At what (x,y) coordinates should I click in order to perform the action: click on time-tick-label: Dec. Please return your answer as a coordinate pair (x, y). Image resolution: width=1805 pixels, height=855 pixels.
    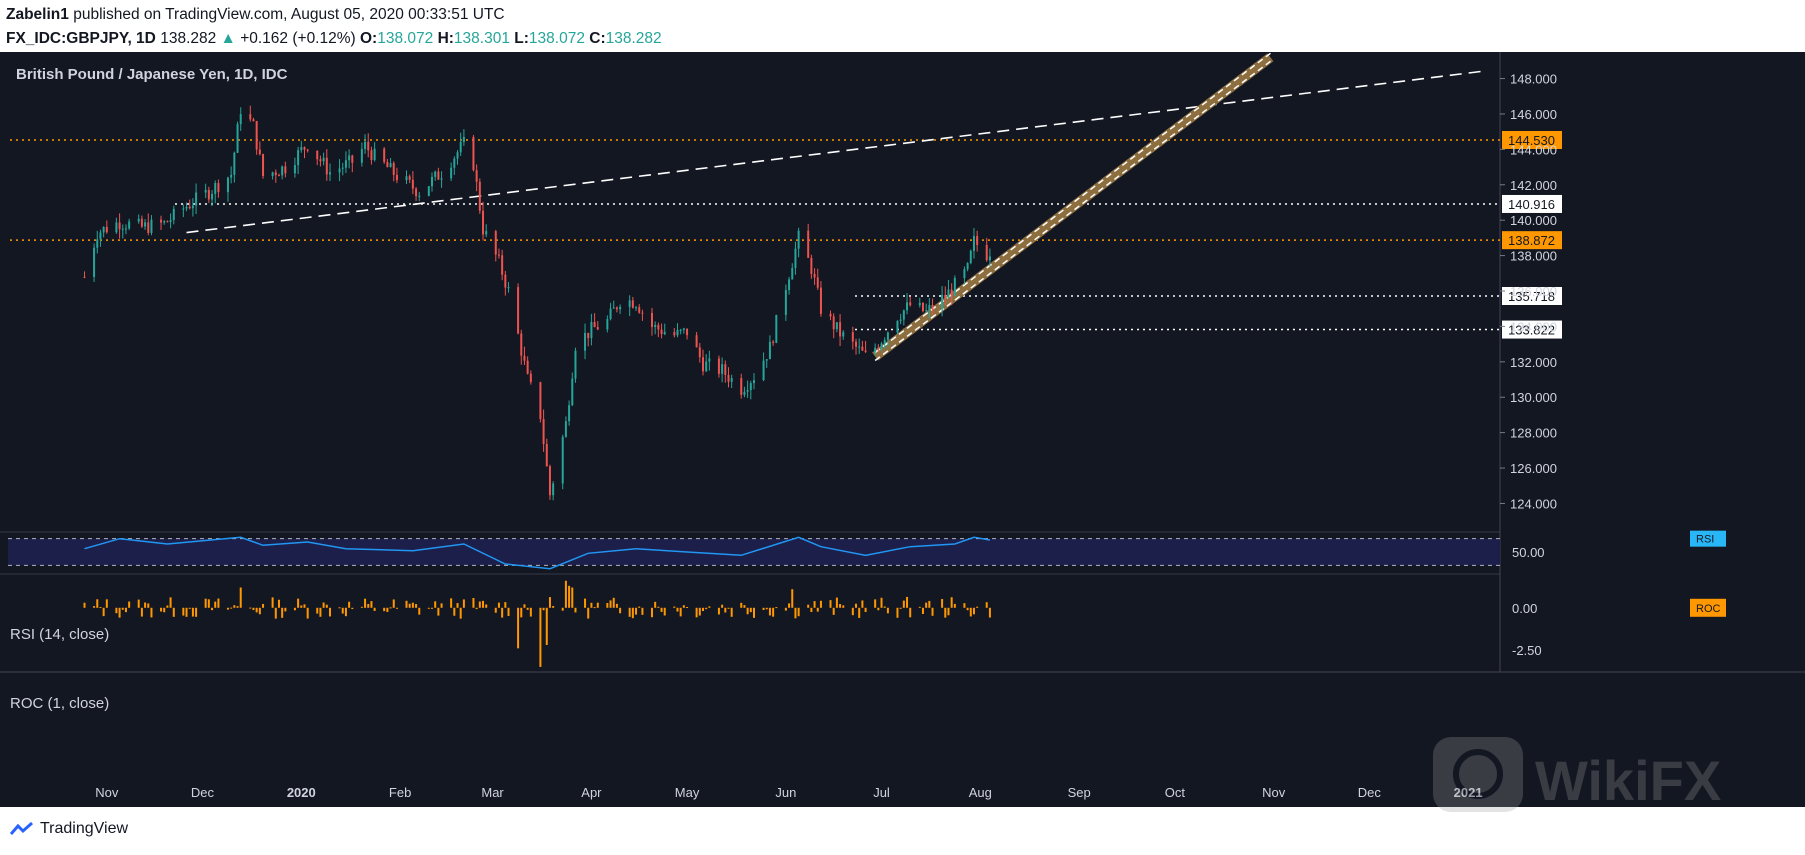
    Looking at the image, I should click on (203, 792).